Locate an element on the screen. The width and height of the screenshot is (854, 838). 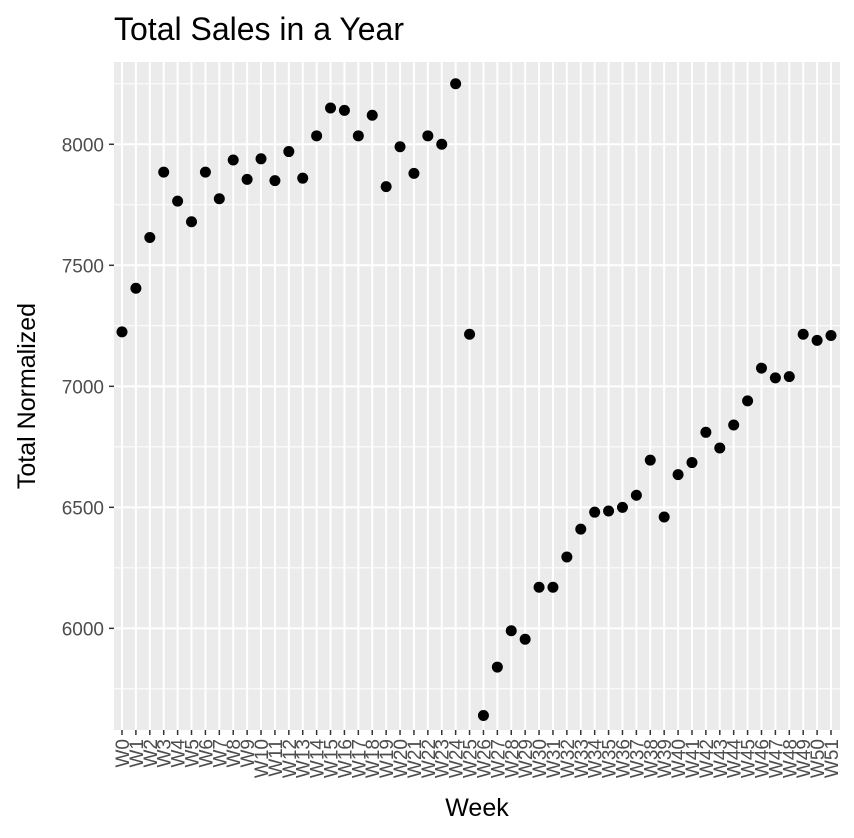
x-tick-label: W20 is located at coordinates (401, 758).